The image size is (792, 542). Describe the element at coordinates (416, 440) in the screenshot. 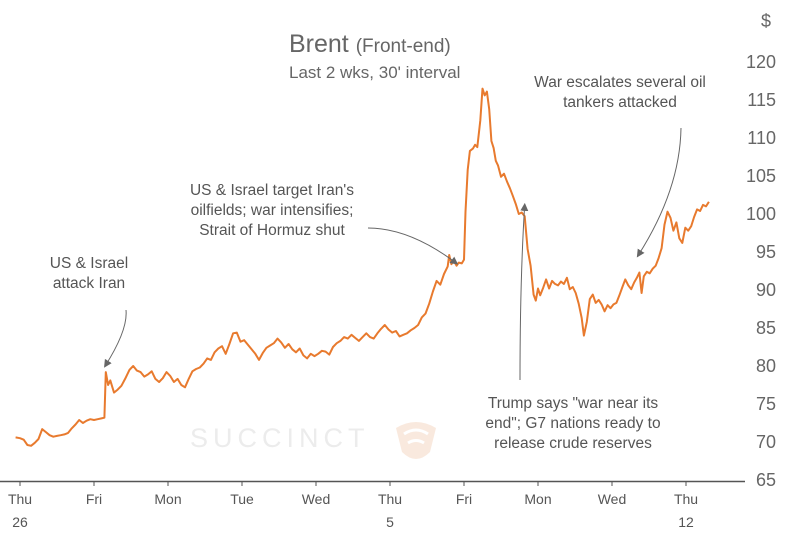

I see `watermark-logo` at that location.